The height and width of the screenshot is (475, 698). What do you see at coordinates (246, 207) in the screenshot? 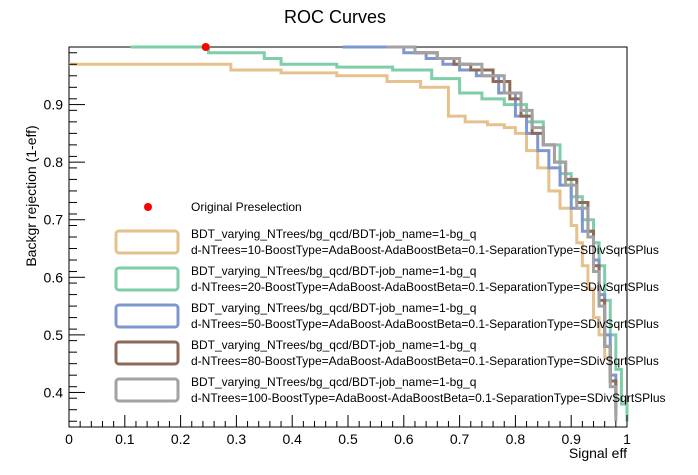
I see `legend-marker-label: Original Preselection` at bounding box center [246, 207].